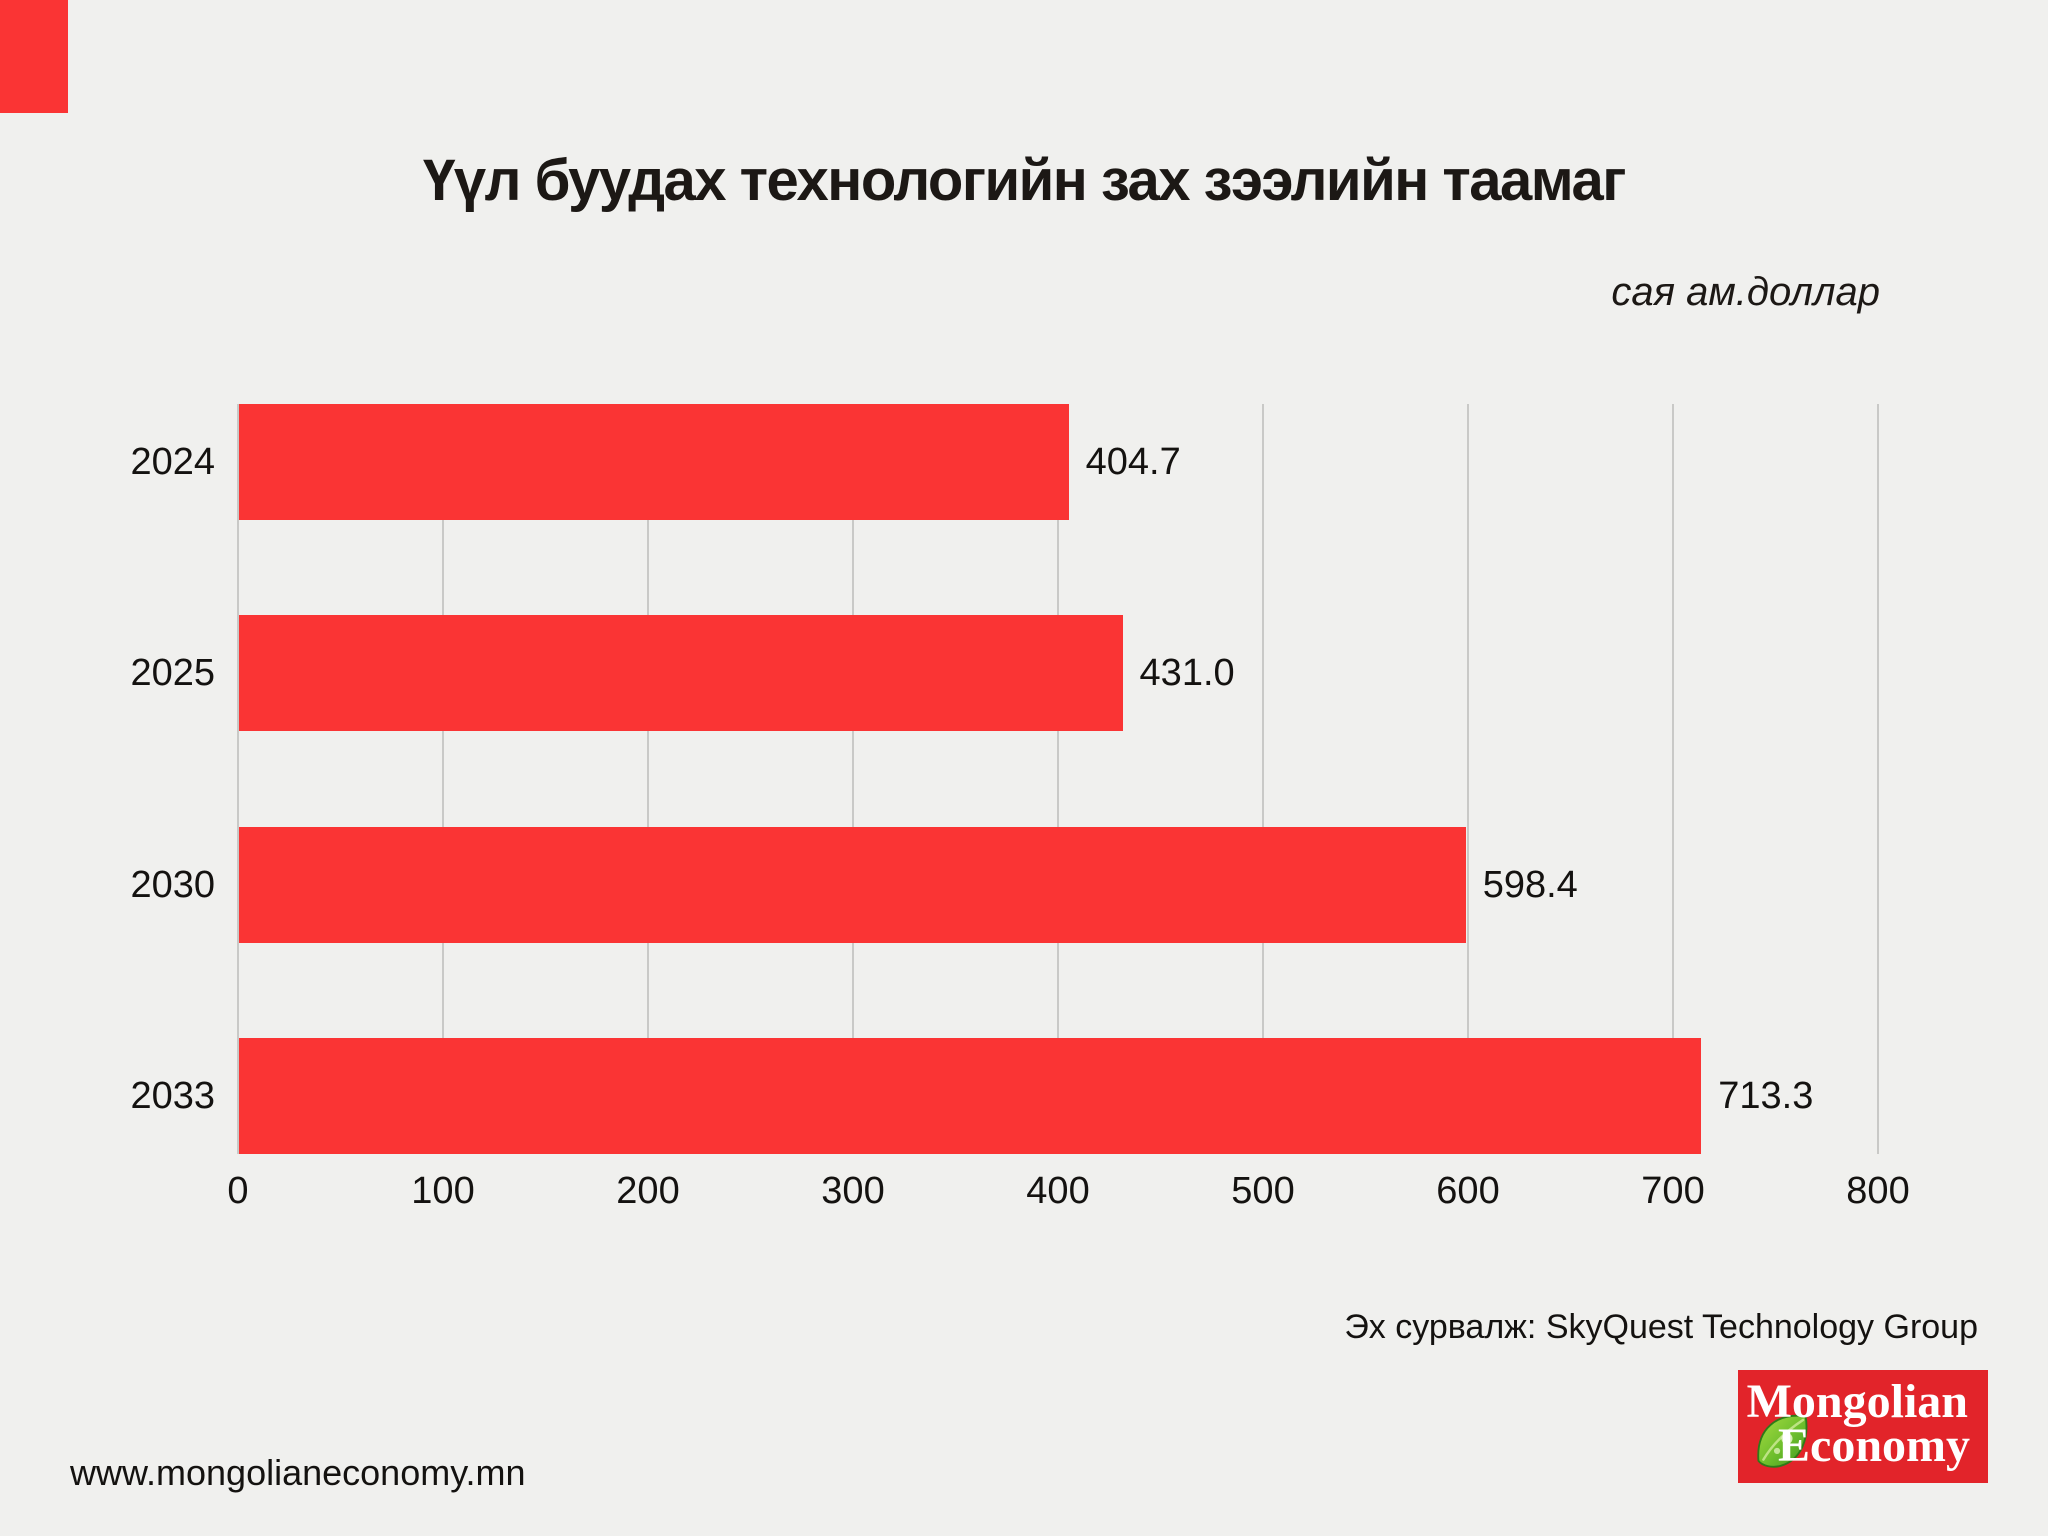 This screenshot has width=2048, height=1536. Describe the element at coordinates (1263, 1191) in the screenshot. I see `x-tick-label: 500` at that location.